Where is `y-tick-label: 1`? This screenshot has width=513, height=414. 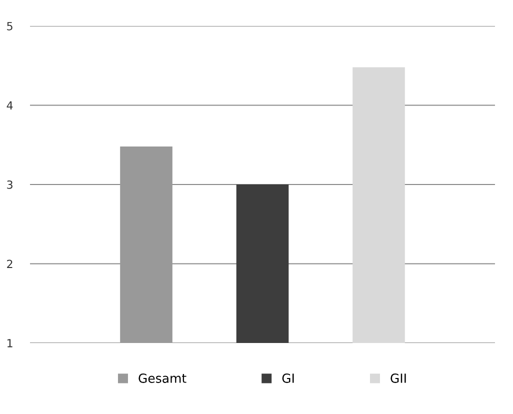 y-tick-label: 1 is located at coordinates (9, 343).